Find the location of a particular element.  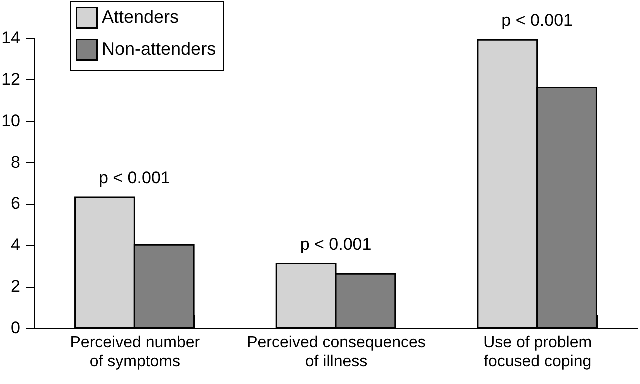

y-tick-label: 14 is located at coordinates (11, 38).